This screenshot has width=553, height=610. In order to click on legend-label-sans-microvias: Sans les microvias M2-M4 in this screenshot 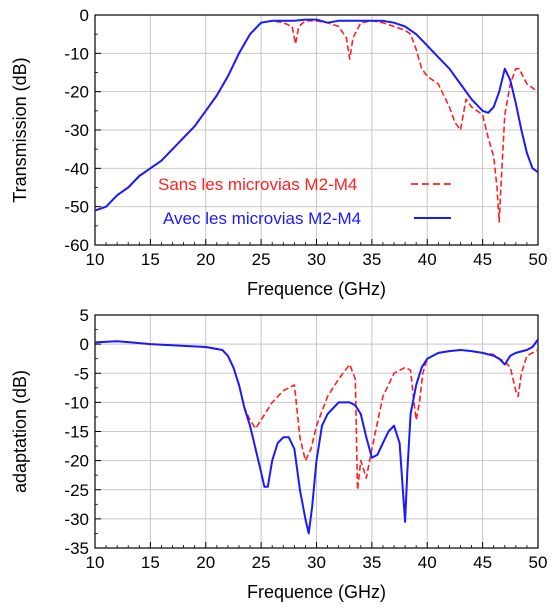, I will do `click(257, 184)`.